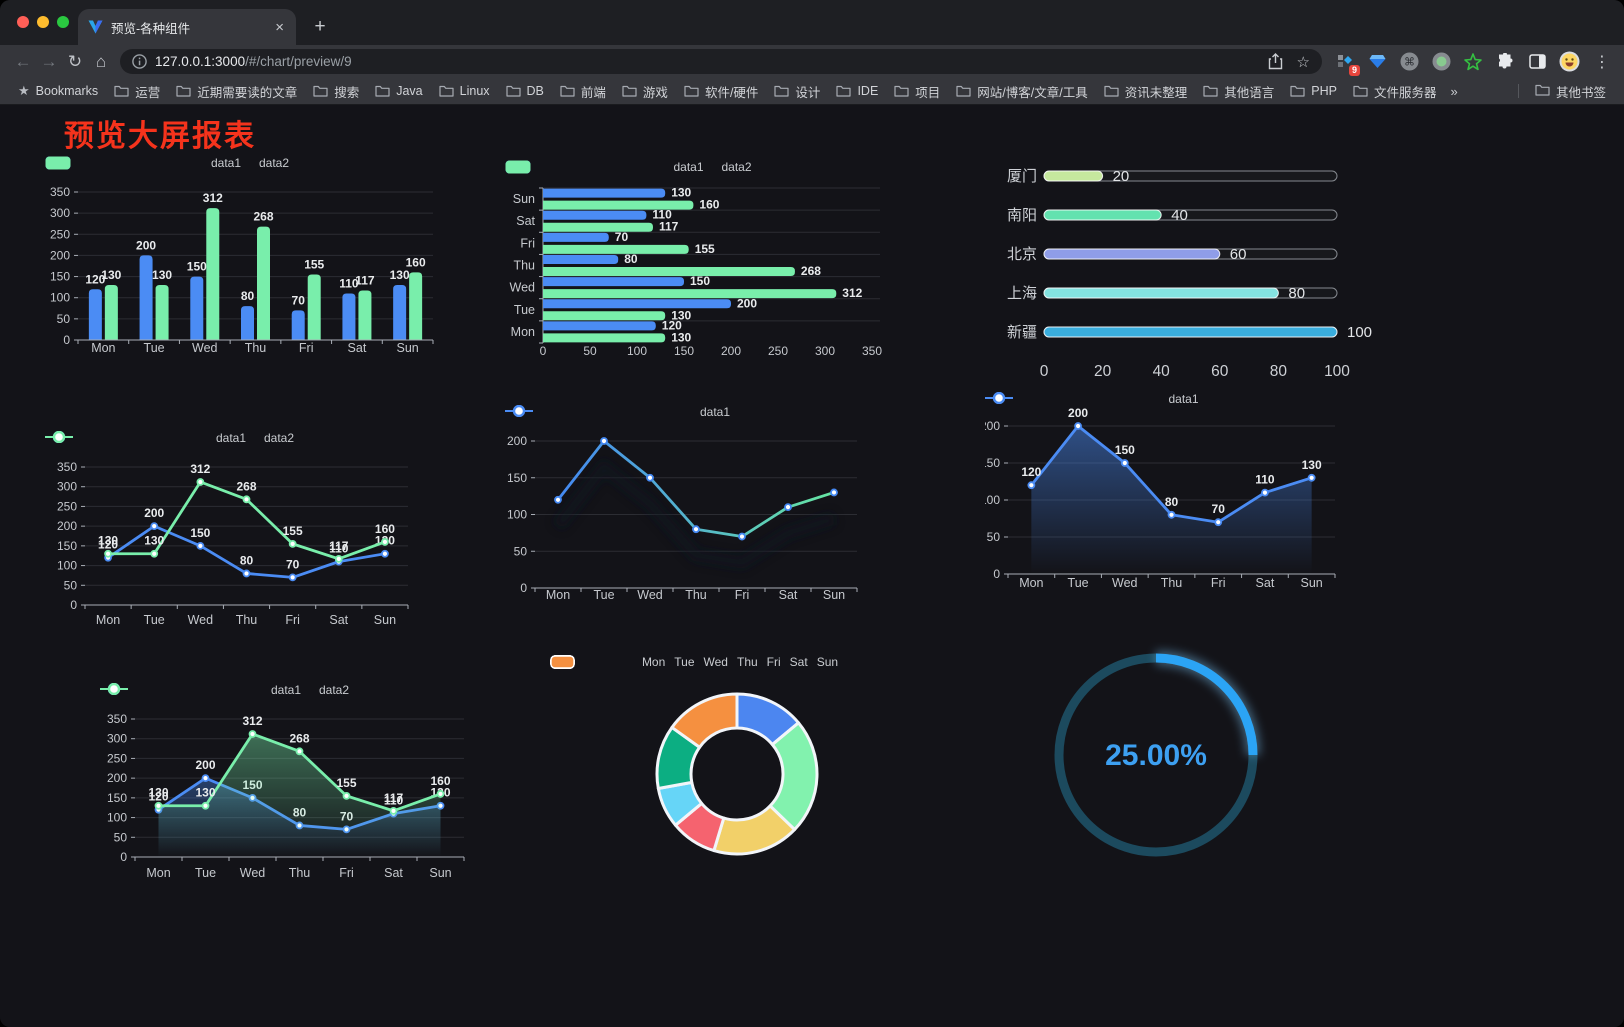 The width and height of the screenshot is (1624, 1027). Describe the element at coordinates (1156, 755) in the screenshot. I see `svg-text: 25.00%` at that location.